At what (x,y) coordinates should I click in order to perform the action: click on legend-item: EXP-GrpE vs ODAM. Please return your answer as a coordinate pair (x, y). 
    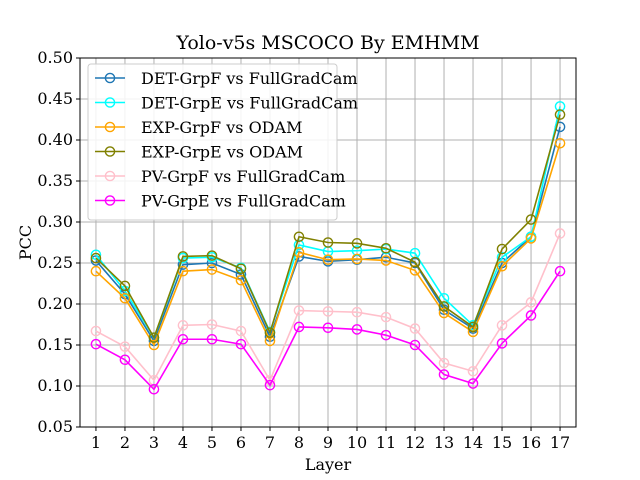
    Looking at the image, I should click on (199, 152).